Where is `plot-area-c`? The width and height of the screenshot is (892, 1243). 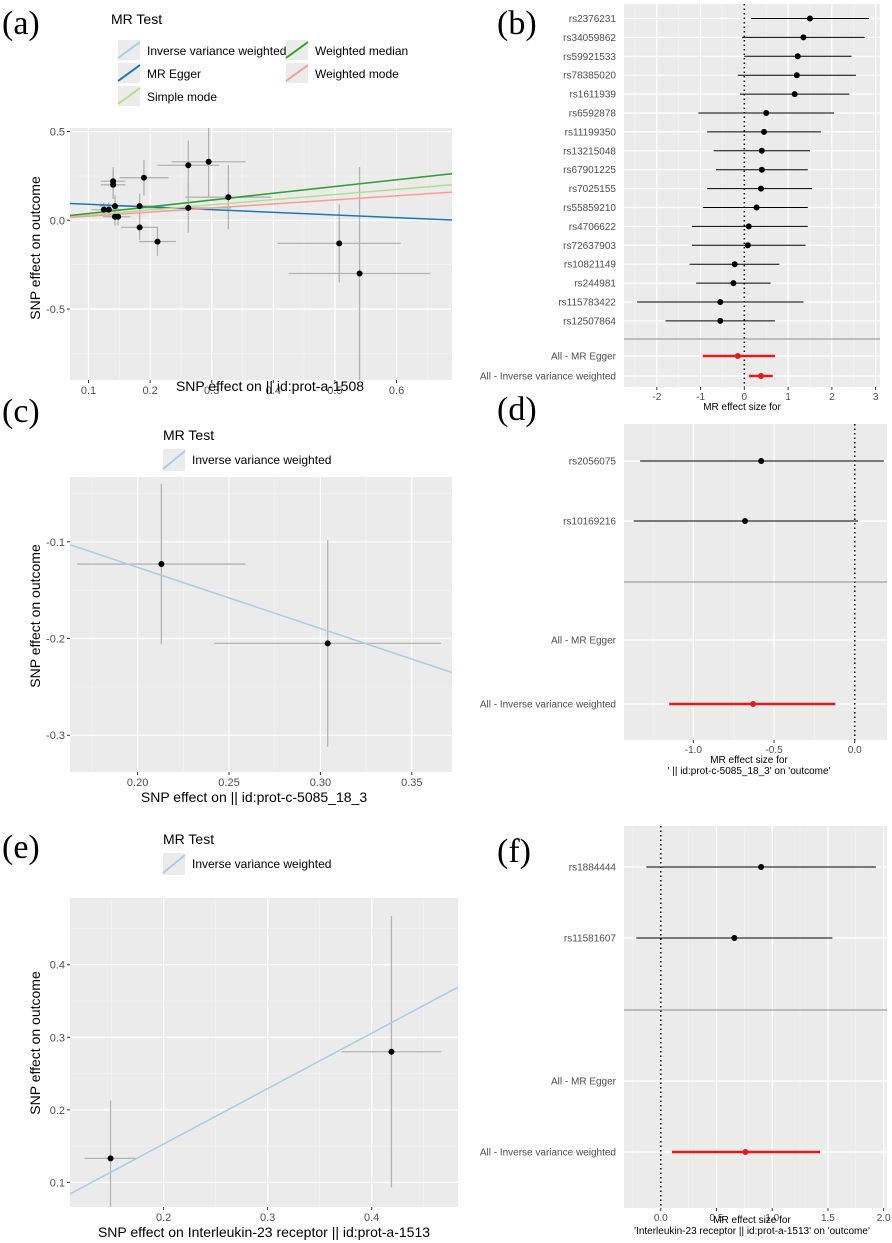 plot-area-c is located at coordinates (261, 624).